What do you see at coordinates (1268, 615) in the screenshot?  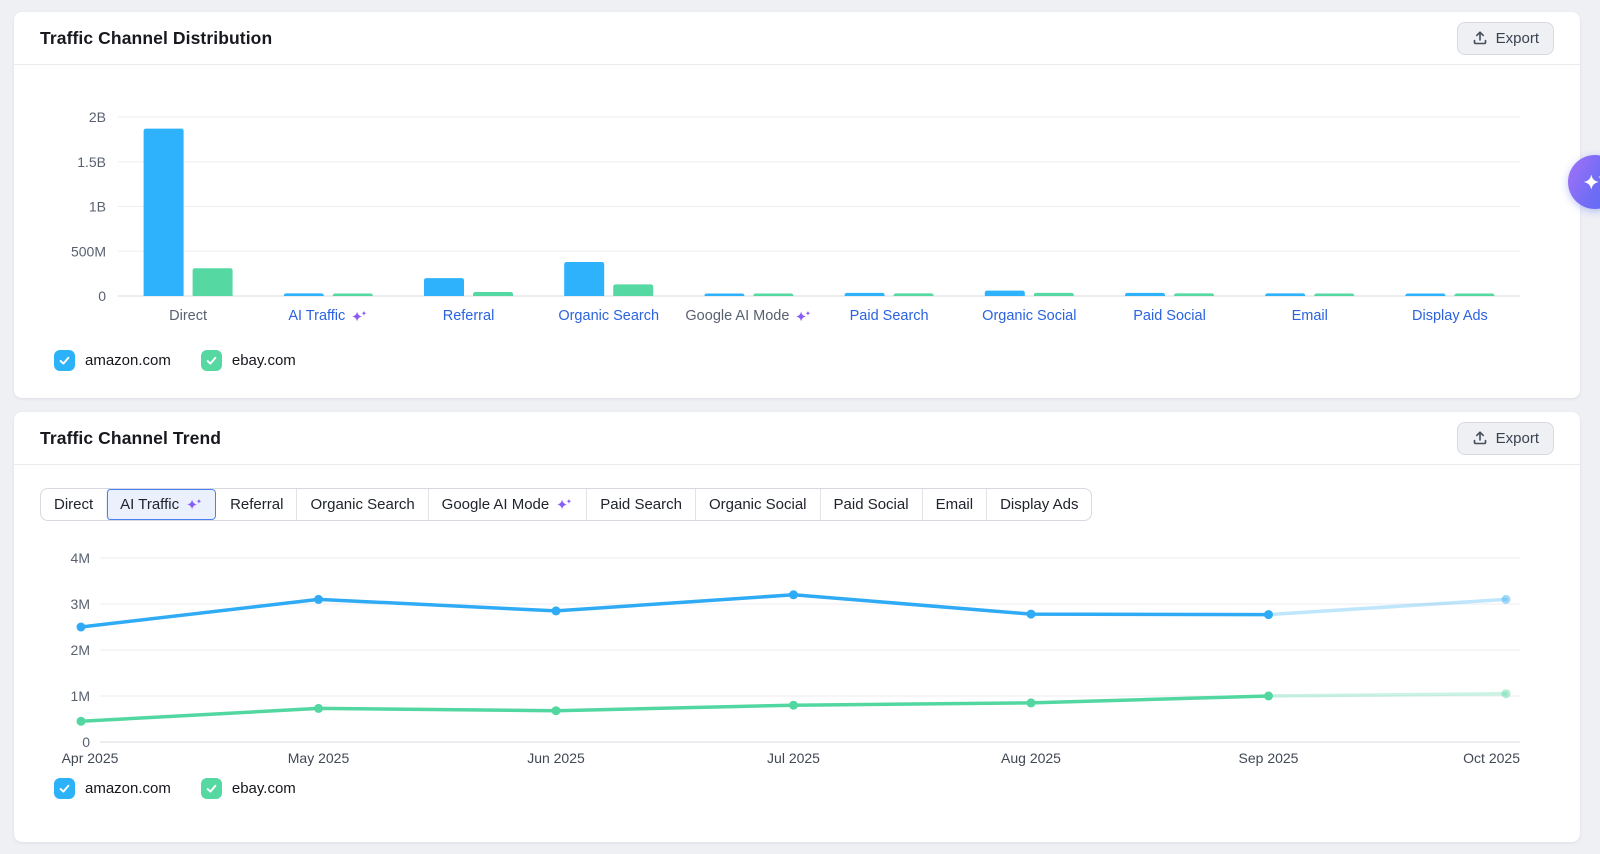 I see `point-amazon.com-Sep 2025` at bounding box center [1268, 615].